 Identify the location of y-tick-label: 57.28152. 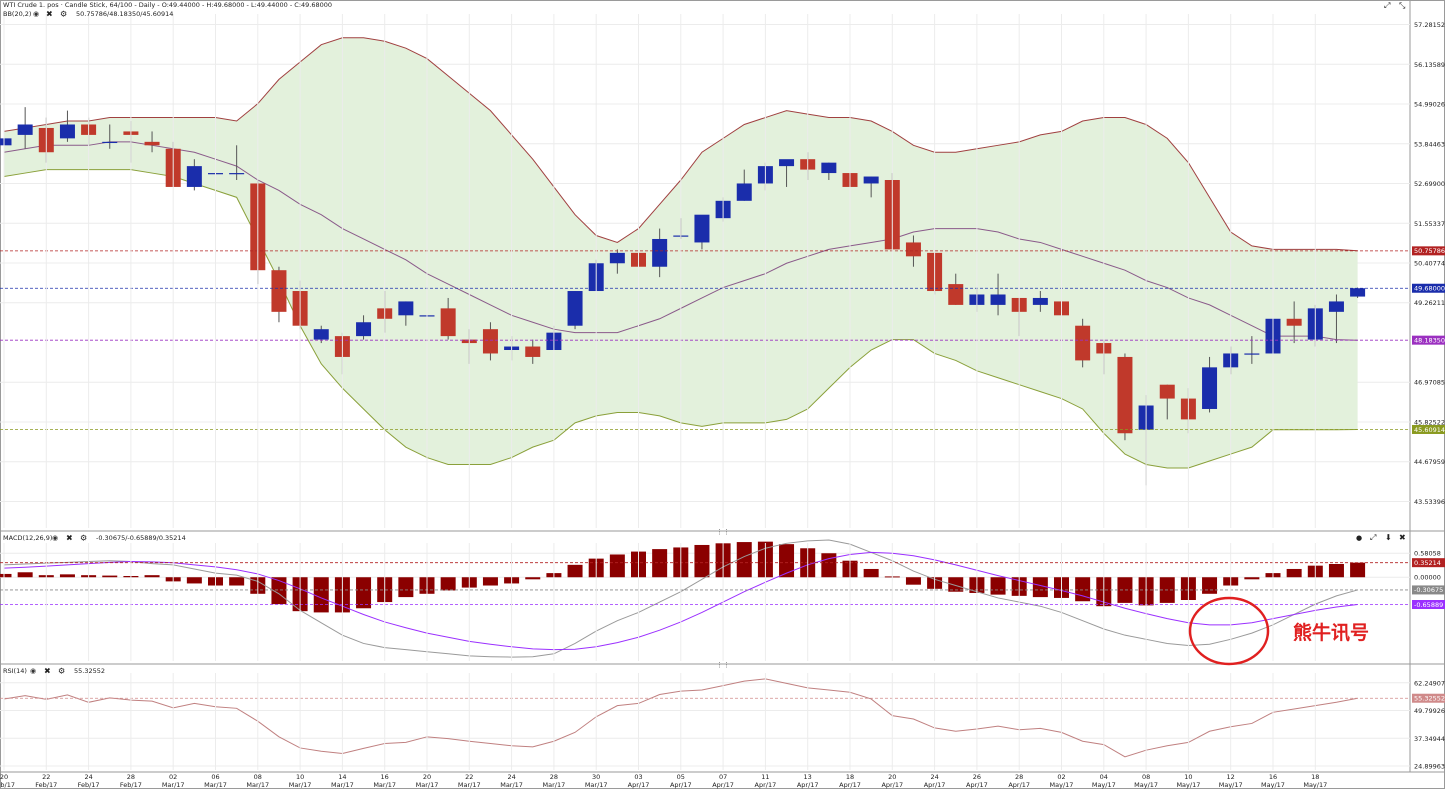
(1429, 25).